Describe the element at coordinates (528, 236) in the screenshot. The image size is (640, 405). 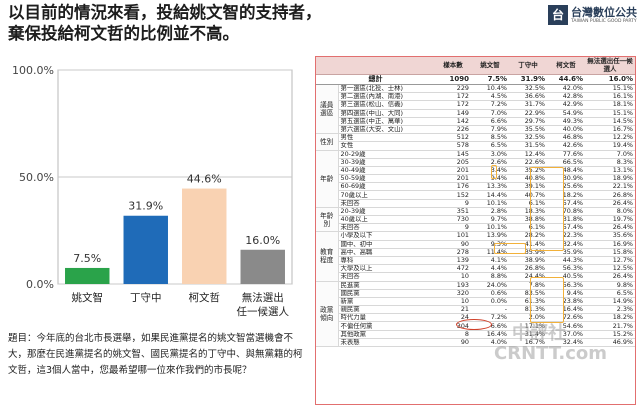
I see `table-cell: 28.2%` at that location.